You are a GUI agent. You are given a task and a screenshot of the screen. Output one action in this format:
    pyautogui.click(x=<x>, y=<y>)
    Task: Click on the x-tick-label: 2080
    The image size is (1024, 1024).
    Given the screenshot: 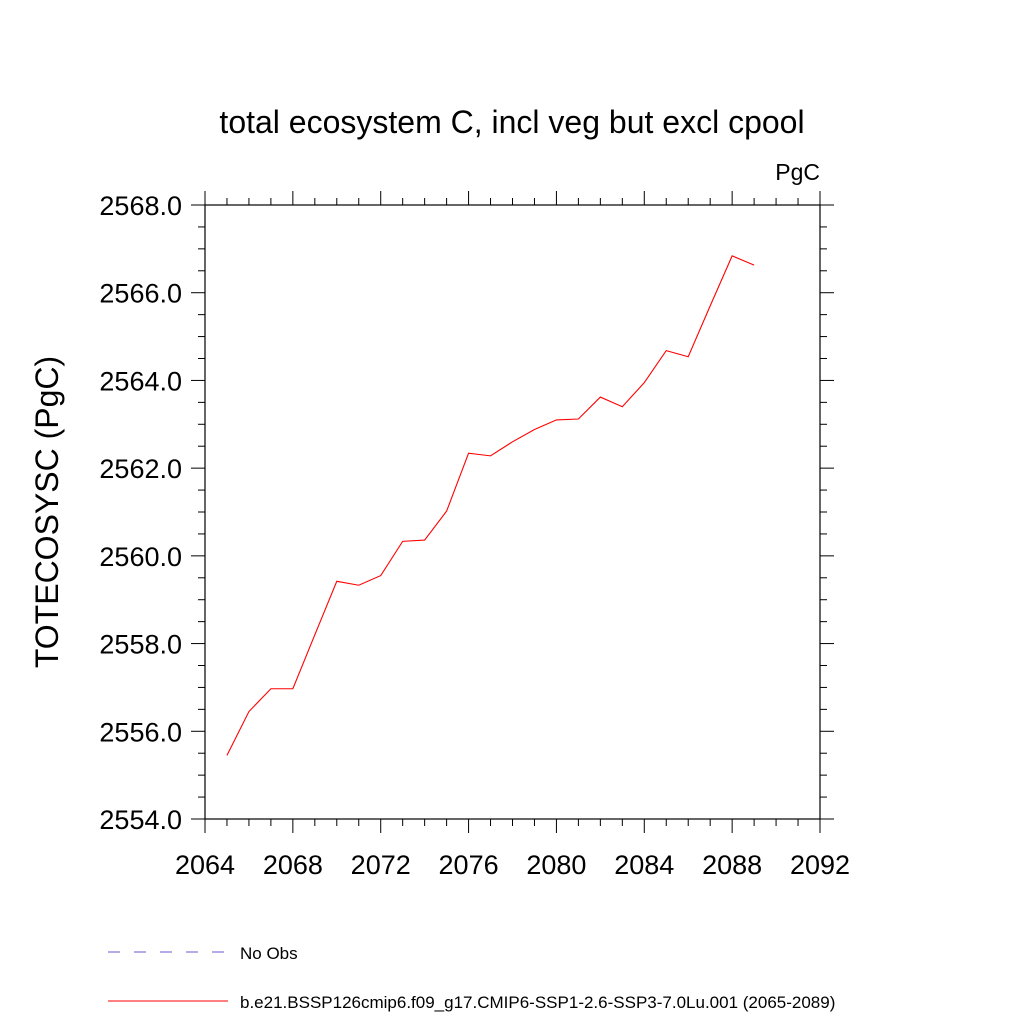 What is the action you would take?
    pyautogui.click(x=556, y=865)
    